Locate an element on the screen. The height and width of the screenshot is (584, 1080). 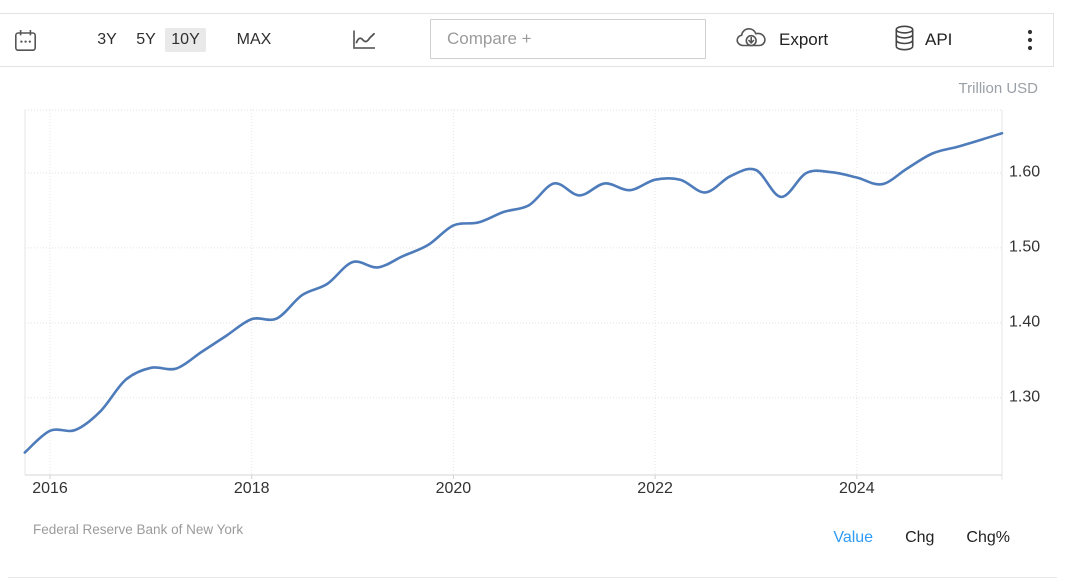
source-attribution: Federal Reserve Bank of New York is located at coordinates (138, 529).